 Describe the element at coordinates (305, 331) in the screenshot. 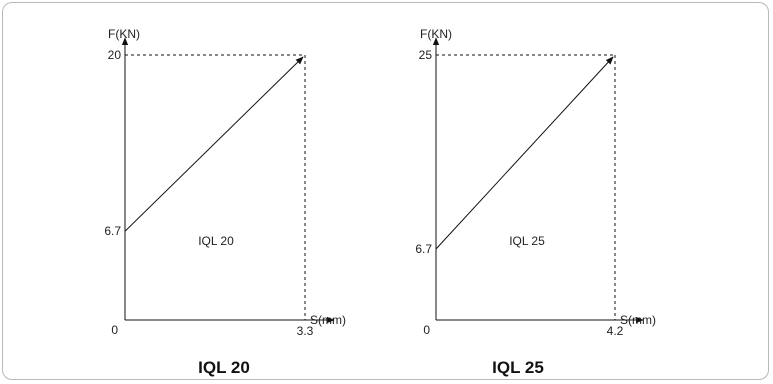

I see `x-tick-label: 3.3` at that location.